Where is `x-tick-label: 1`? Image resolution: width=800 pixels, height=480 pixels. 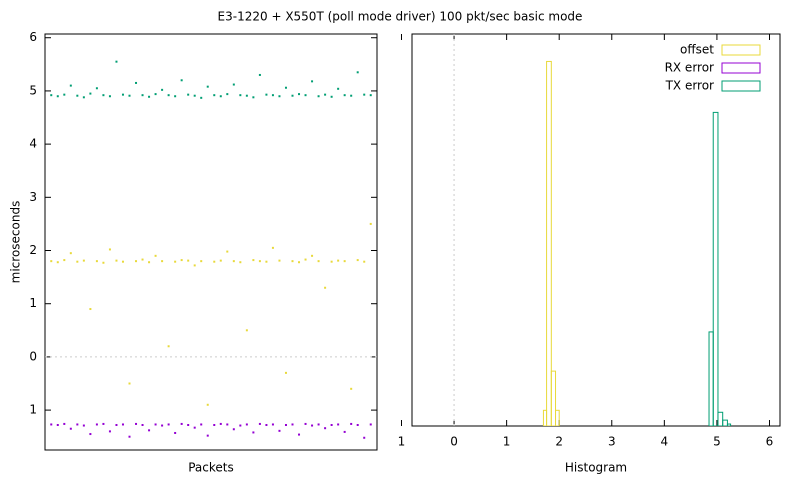
x-tick-label: 1 is located at coordinates (507, 442).